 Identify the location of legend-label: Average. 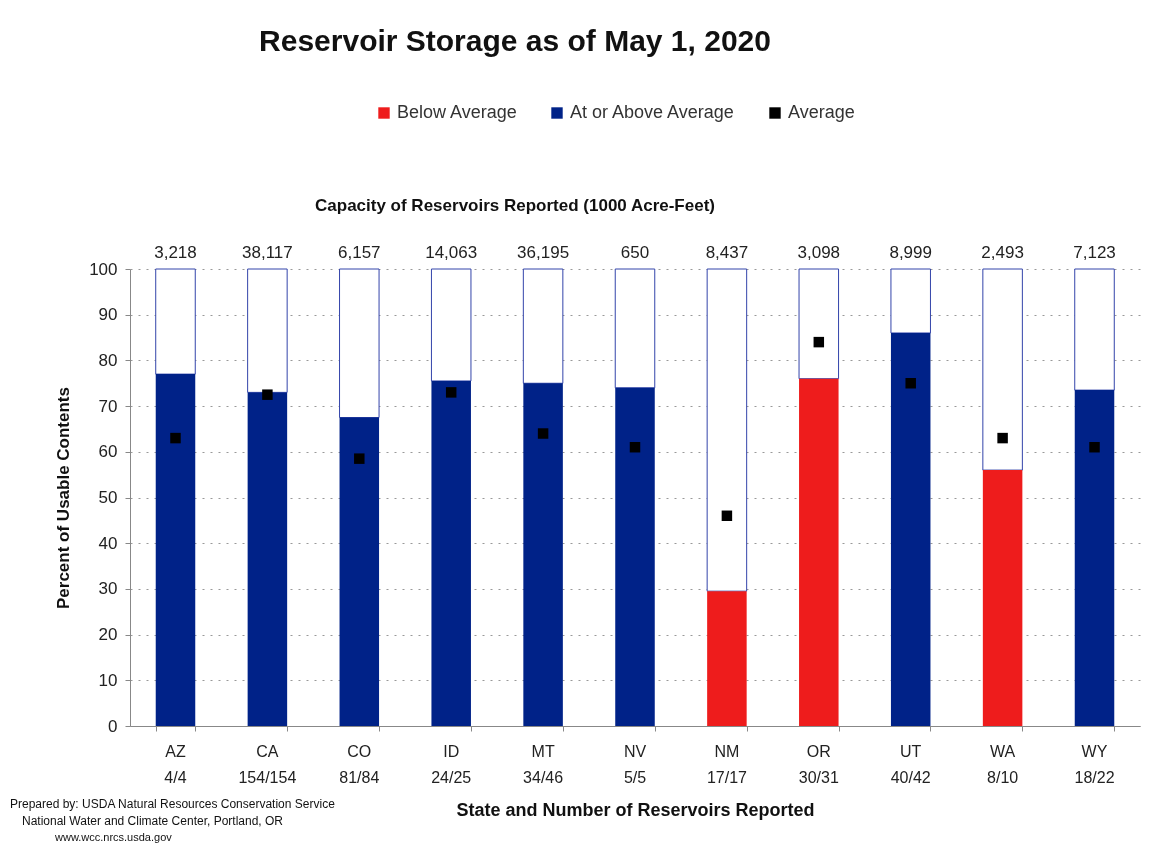
(821, 112).